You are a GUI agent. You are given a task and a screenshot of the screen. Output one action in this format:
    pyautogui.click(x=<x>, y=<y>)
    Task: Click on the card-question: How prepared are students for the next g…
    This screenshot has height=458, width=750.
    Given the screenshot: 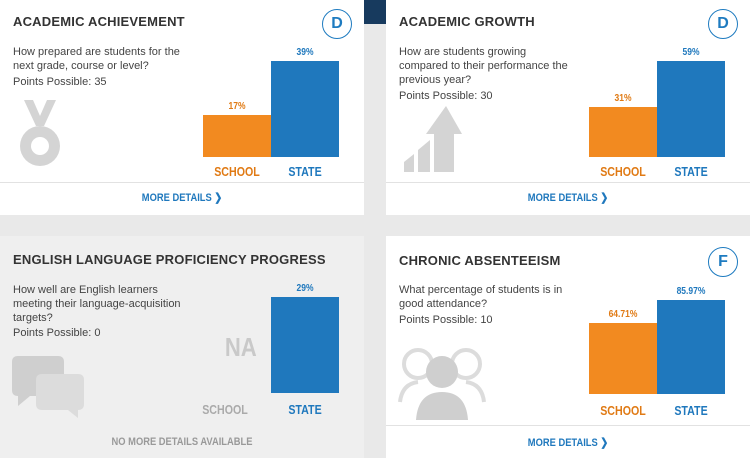 What is the action you would take?
    pyautogui.click(x=96, y=59)
    